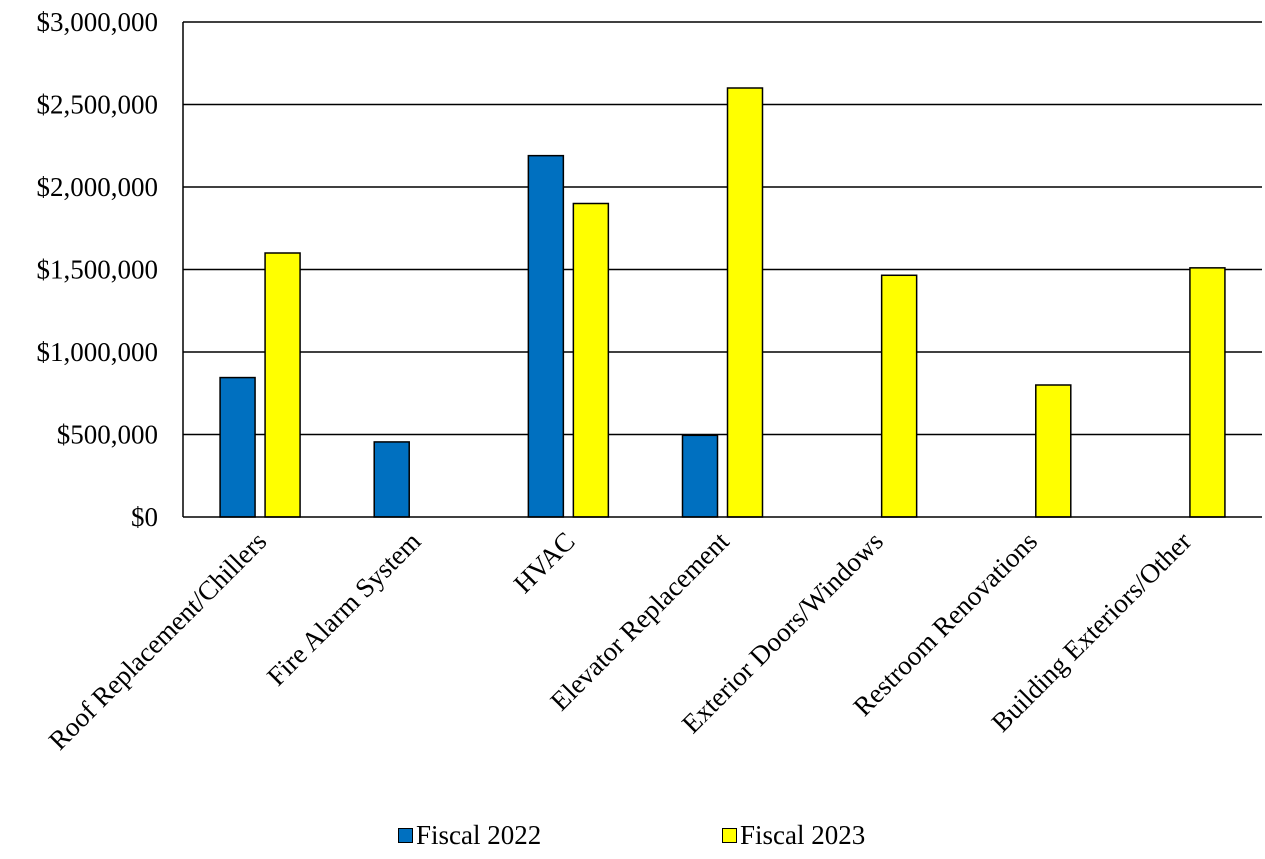 This screenshot has height=859, width=1265. What do you see at coordinates (479, 835) in the screenshot?
I see `legend-label-fiscal-2022: Fiscal 2022` at bounding box center [479, 835].